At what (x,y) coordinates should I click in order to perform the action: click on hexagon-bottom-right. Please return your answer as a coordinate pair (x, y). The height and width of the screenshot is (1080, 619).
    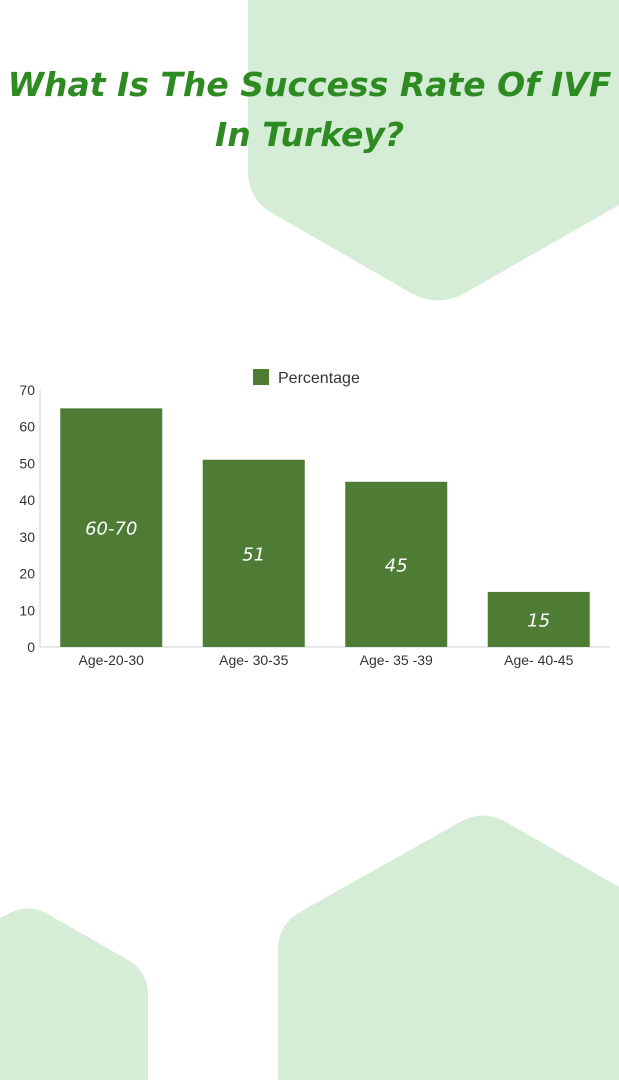
    Looking at the image, I should click on (448, 947).